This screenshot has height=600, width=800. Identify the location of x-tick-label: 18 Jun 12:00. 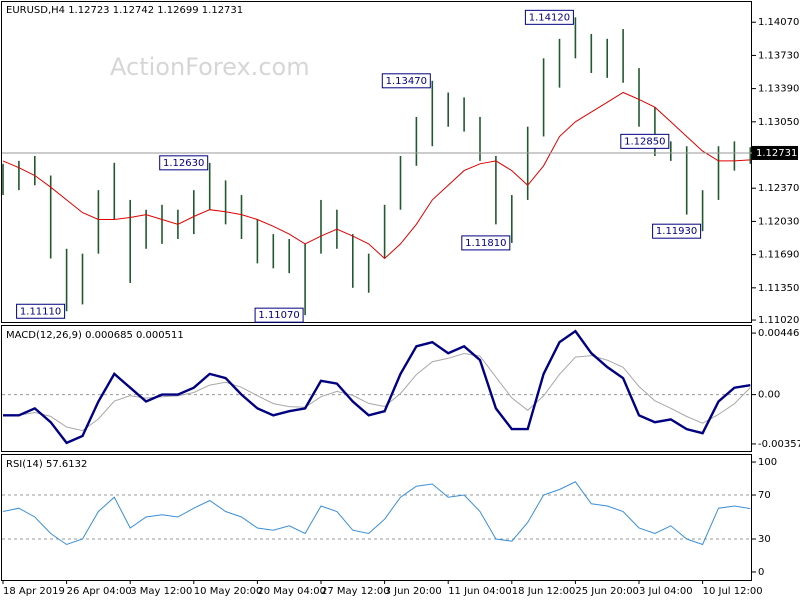
(544, 591).